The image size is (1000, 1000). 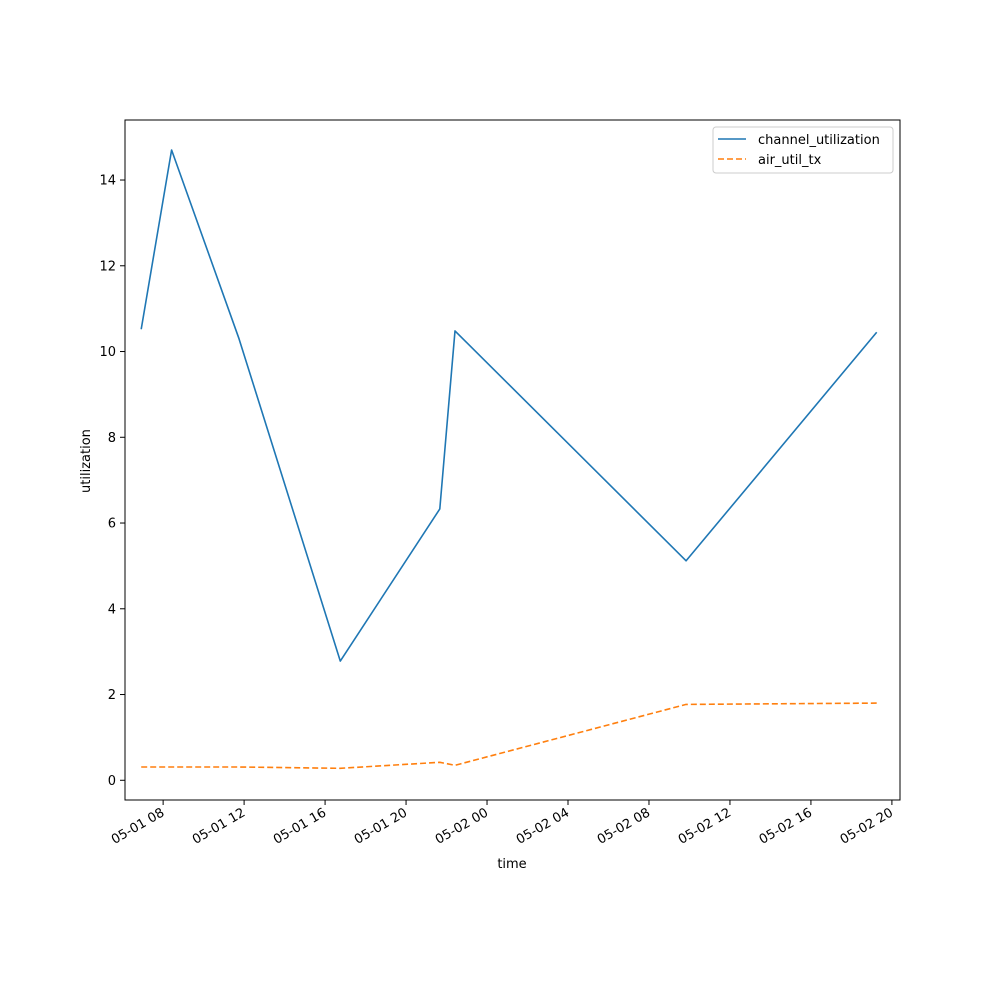 What do you see at coordinates (107, 181) in the screenshot?
I see `y-tick-label: 14` at bounding box center [107, 181].